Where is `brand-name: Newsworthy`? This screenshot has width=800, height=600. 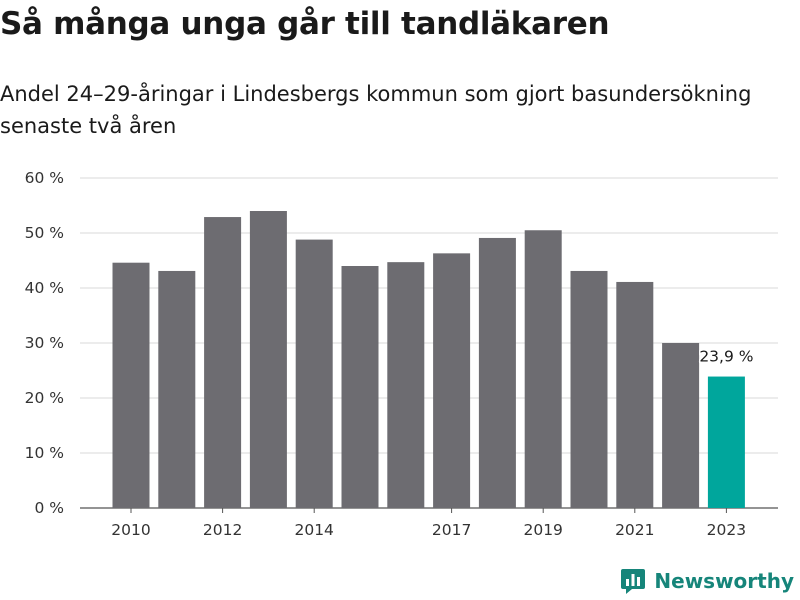 brand-name: Newsworthy is located at coordinates (724, 581).